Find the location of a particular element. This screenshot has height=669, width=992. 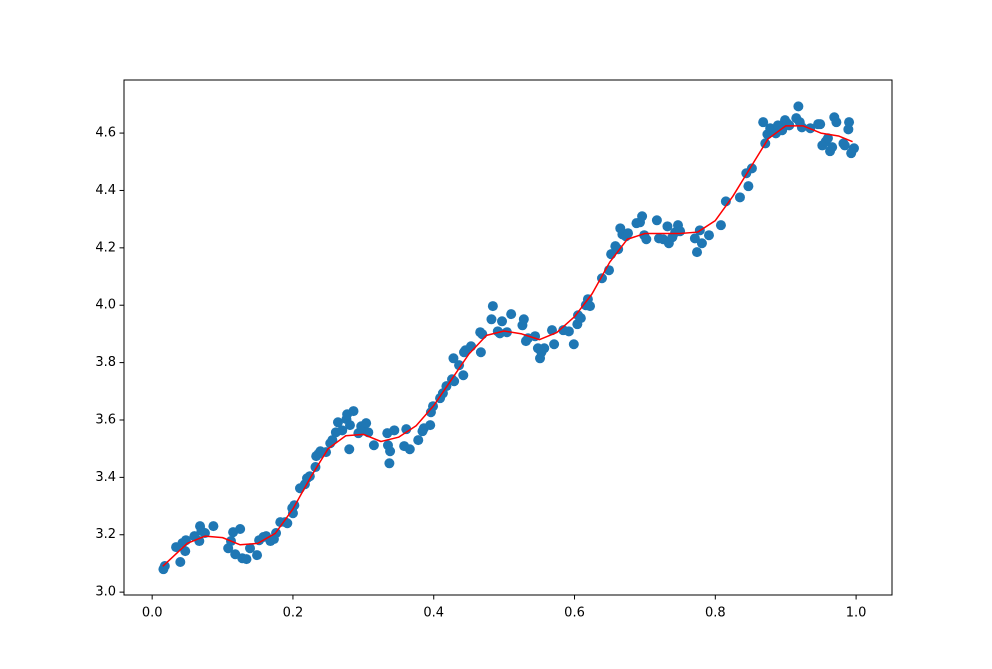

y-tick-label: 3.0 is located at coordinates (105, 592).